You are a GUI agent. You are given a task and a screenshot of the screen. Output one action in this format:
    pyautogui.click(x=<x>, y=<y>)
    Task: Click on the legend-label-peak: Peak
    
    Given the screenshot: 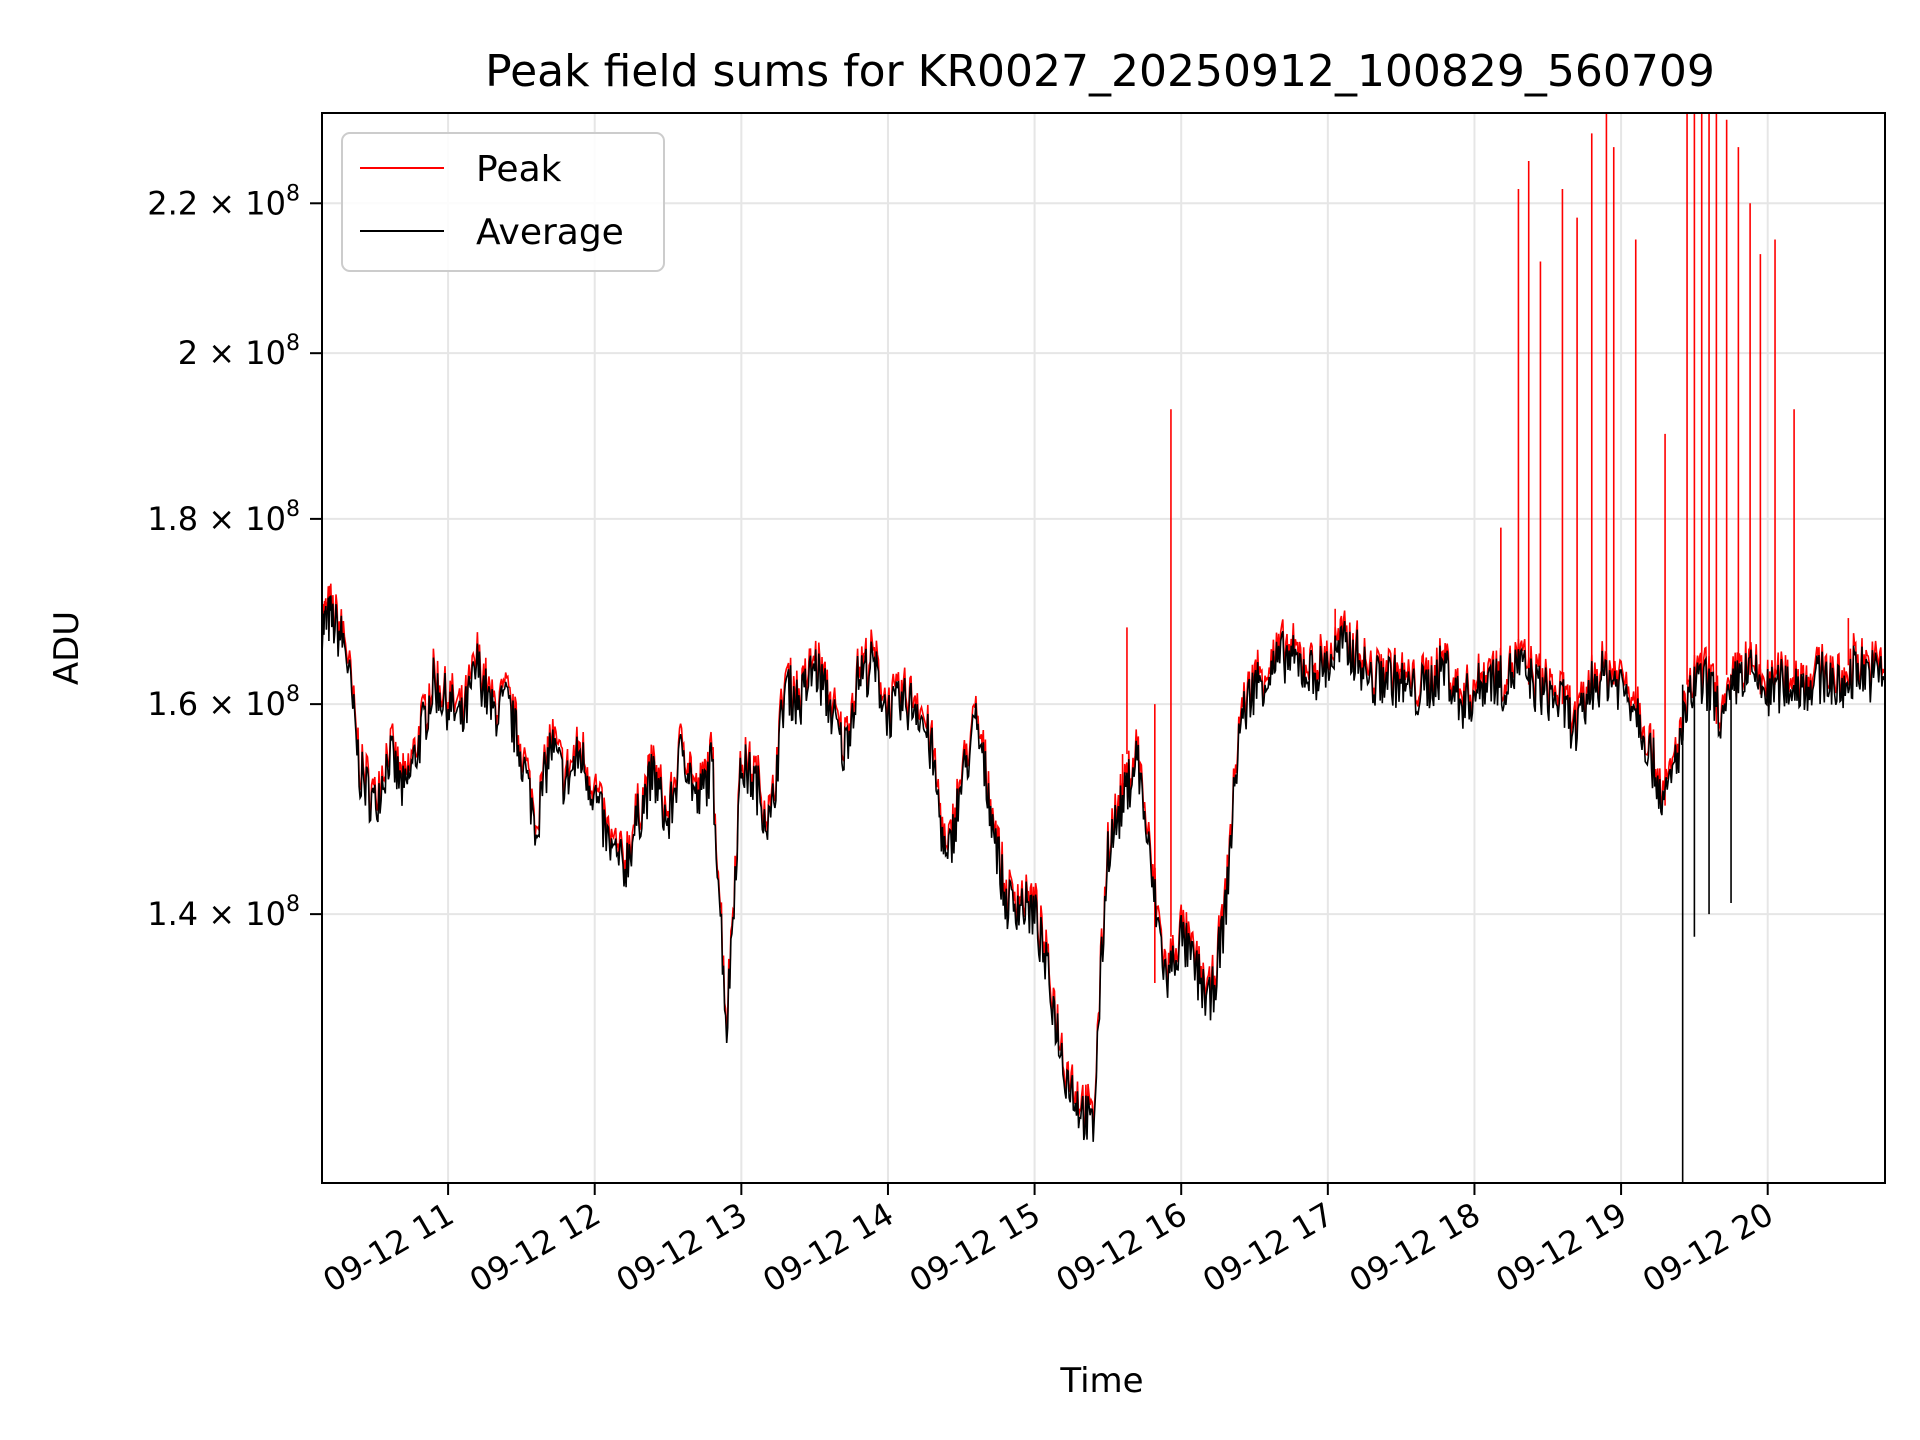 What is the action you would take?
    pyautogui.click(x=519, y=169)
    